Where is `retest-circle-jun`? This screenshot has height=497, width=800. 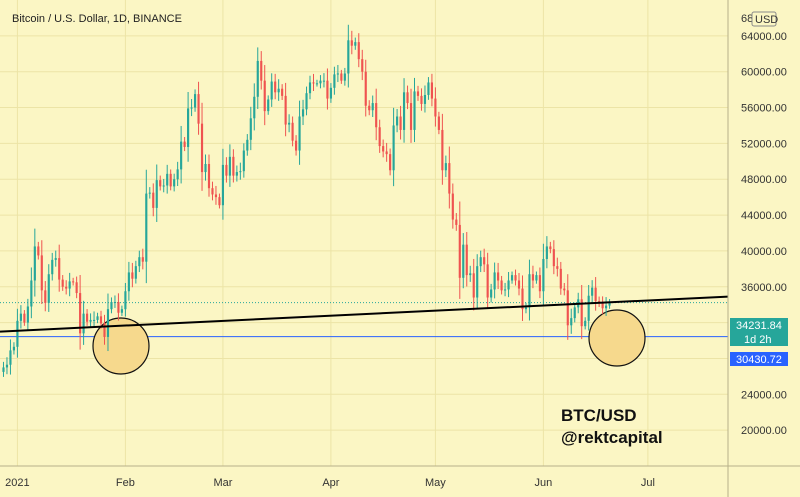 retest-circle-jun is located at coordinates (617, 338).